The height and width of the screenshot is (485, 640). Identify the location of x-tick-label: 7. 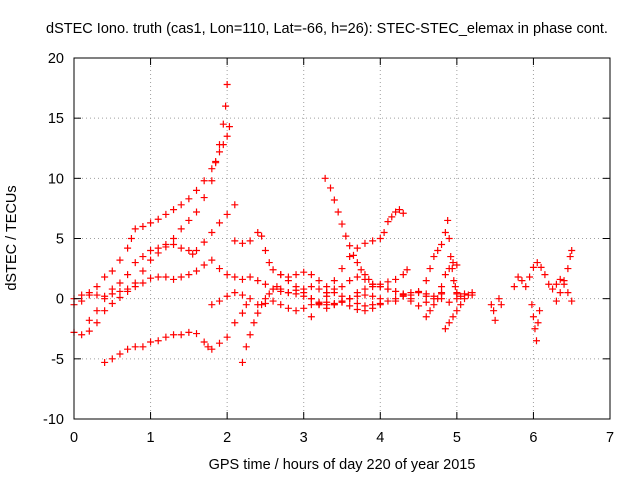
(610, 438).